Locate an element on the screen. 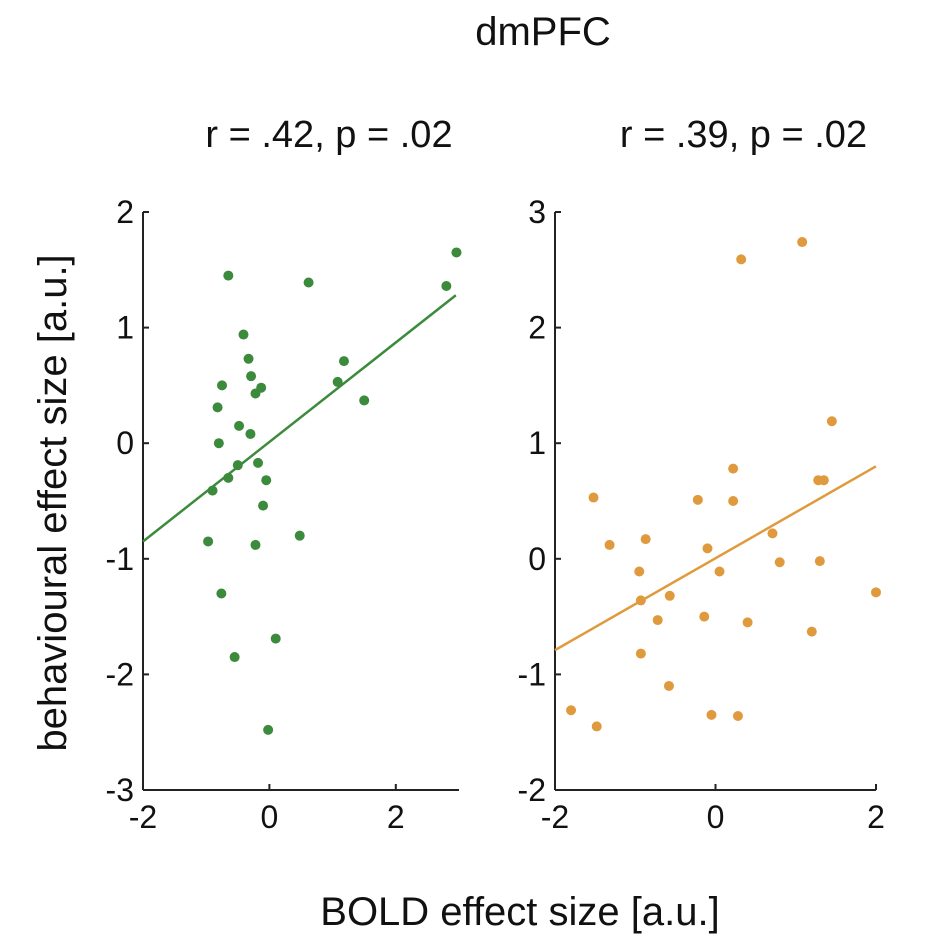  p1-y-tick-label: 2 is located at coordinates (537, 328).